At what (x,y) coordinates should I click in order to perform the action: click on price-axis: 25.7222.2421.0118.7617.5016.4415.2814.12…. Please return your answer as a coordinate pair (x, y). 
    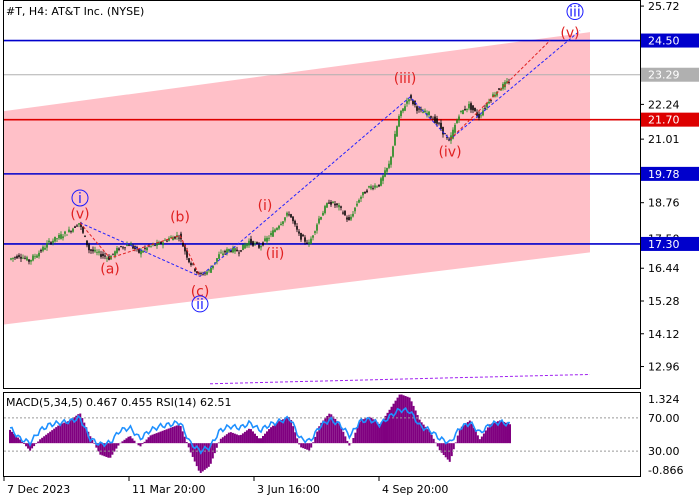
    Looking at the image, I should click on (660, 187).